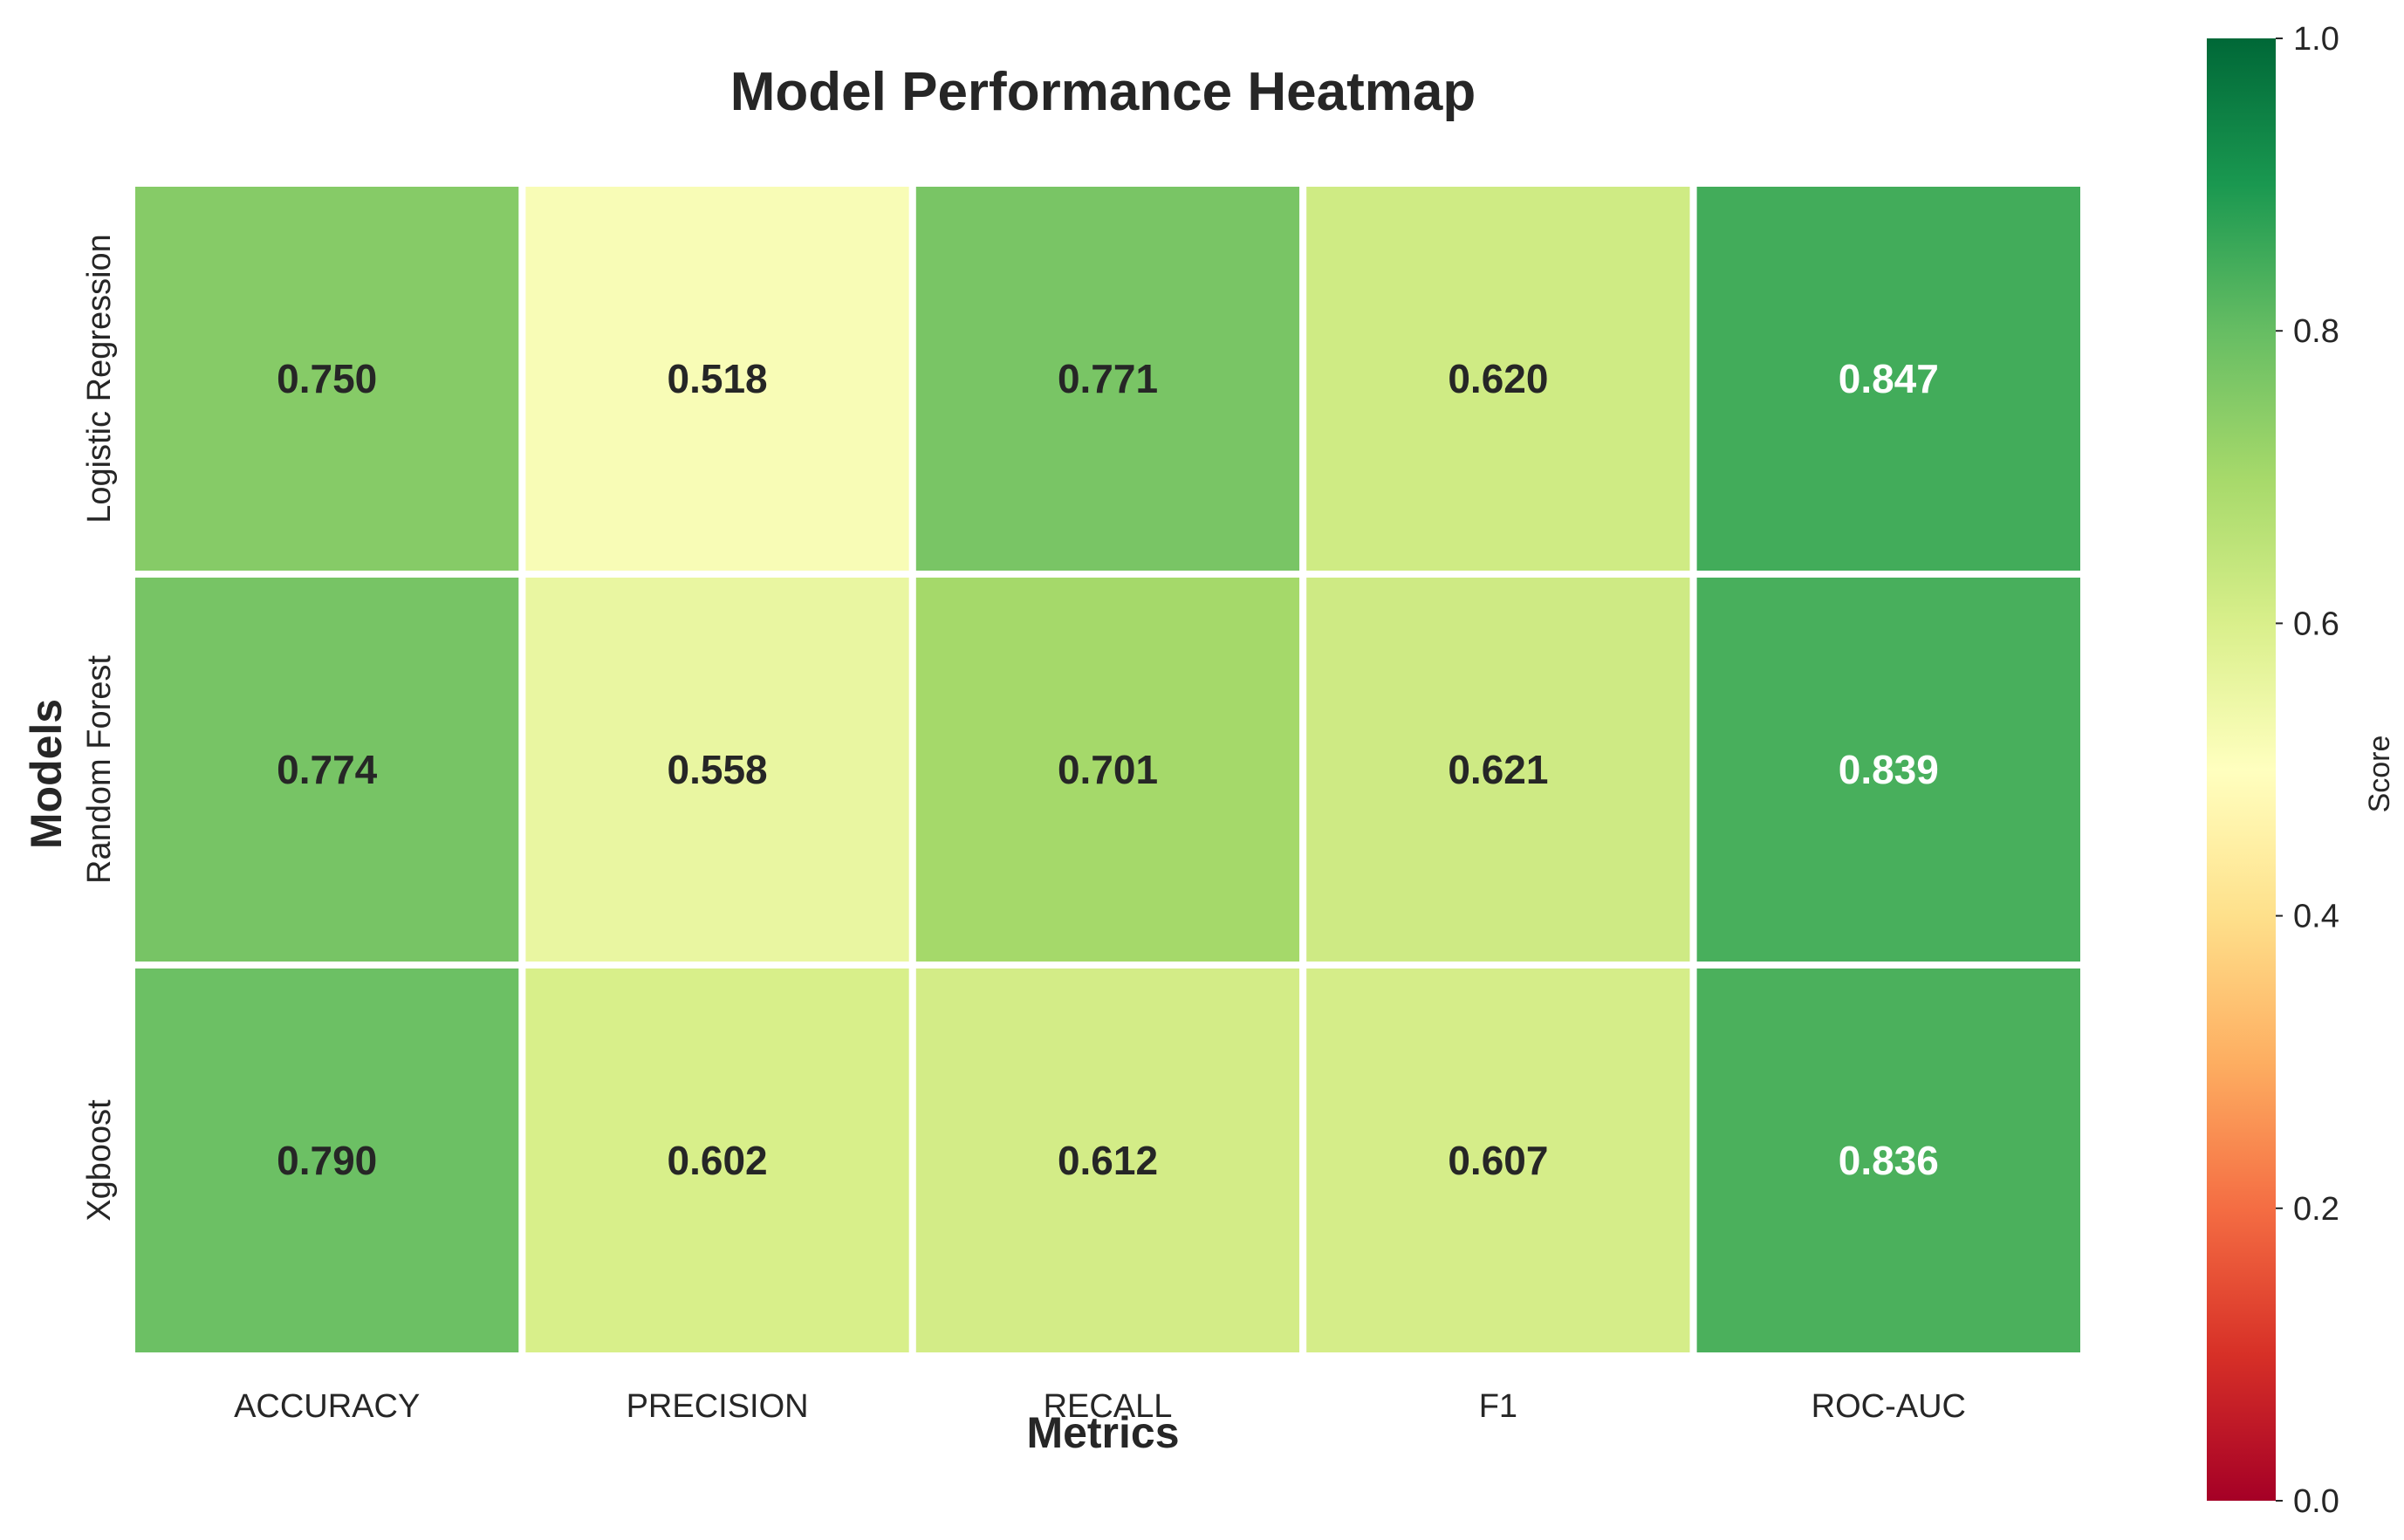 Image resolution: width=2404 pixels, height=1540 pixels. What do you see at coordinates (1498, 378) in the screenshot?
I see `cell-value-label: 0.620` at bounding box center [1498, 378].